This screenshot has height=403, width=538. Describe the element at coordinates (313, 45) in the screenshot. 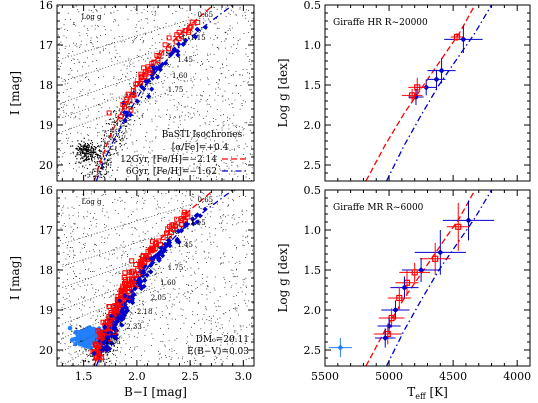

I see `y-tick-label: 1.0` at that location.